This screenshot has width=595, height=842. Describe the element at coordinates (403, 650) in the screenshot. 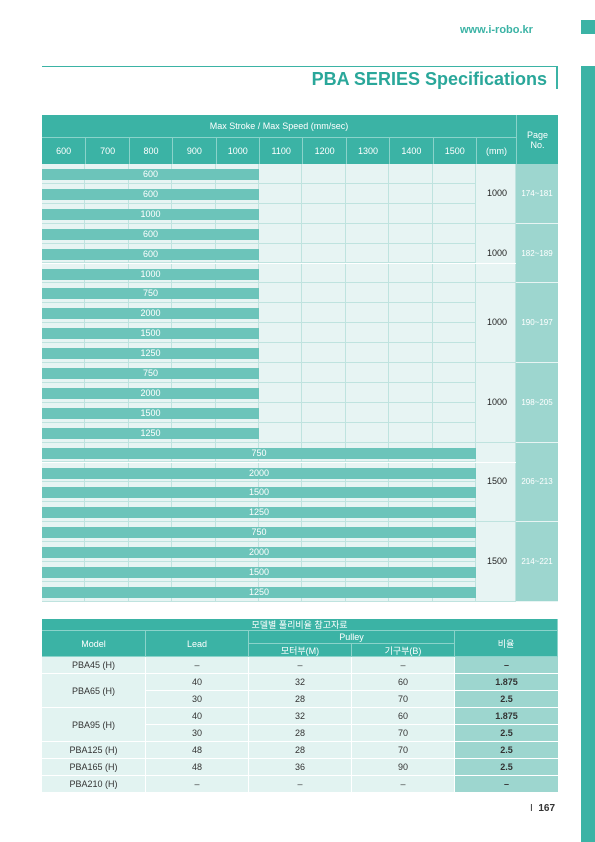

I see `mech-header: 기구부(B)` at that location.